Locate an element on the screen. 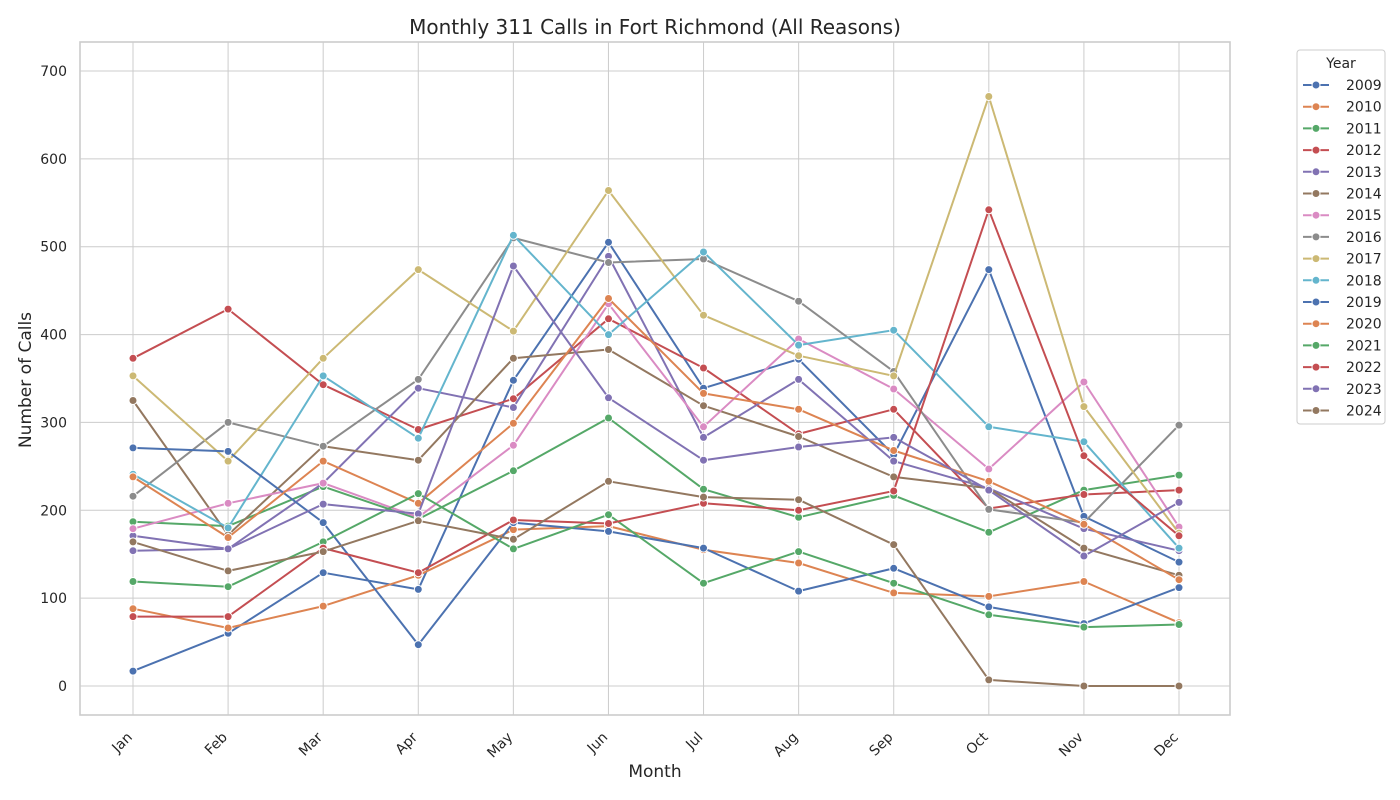  legend-label: 2021 is located at coordinates (1364, 346).